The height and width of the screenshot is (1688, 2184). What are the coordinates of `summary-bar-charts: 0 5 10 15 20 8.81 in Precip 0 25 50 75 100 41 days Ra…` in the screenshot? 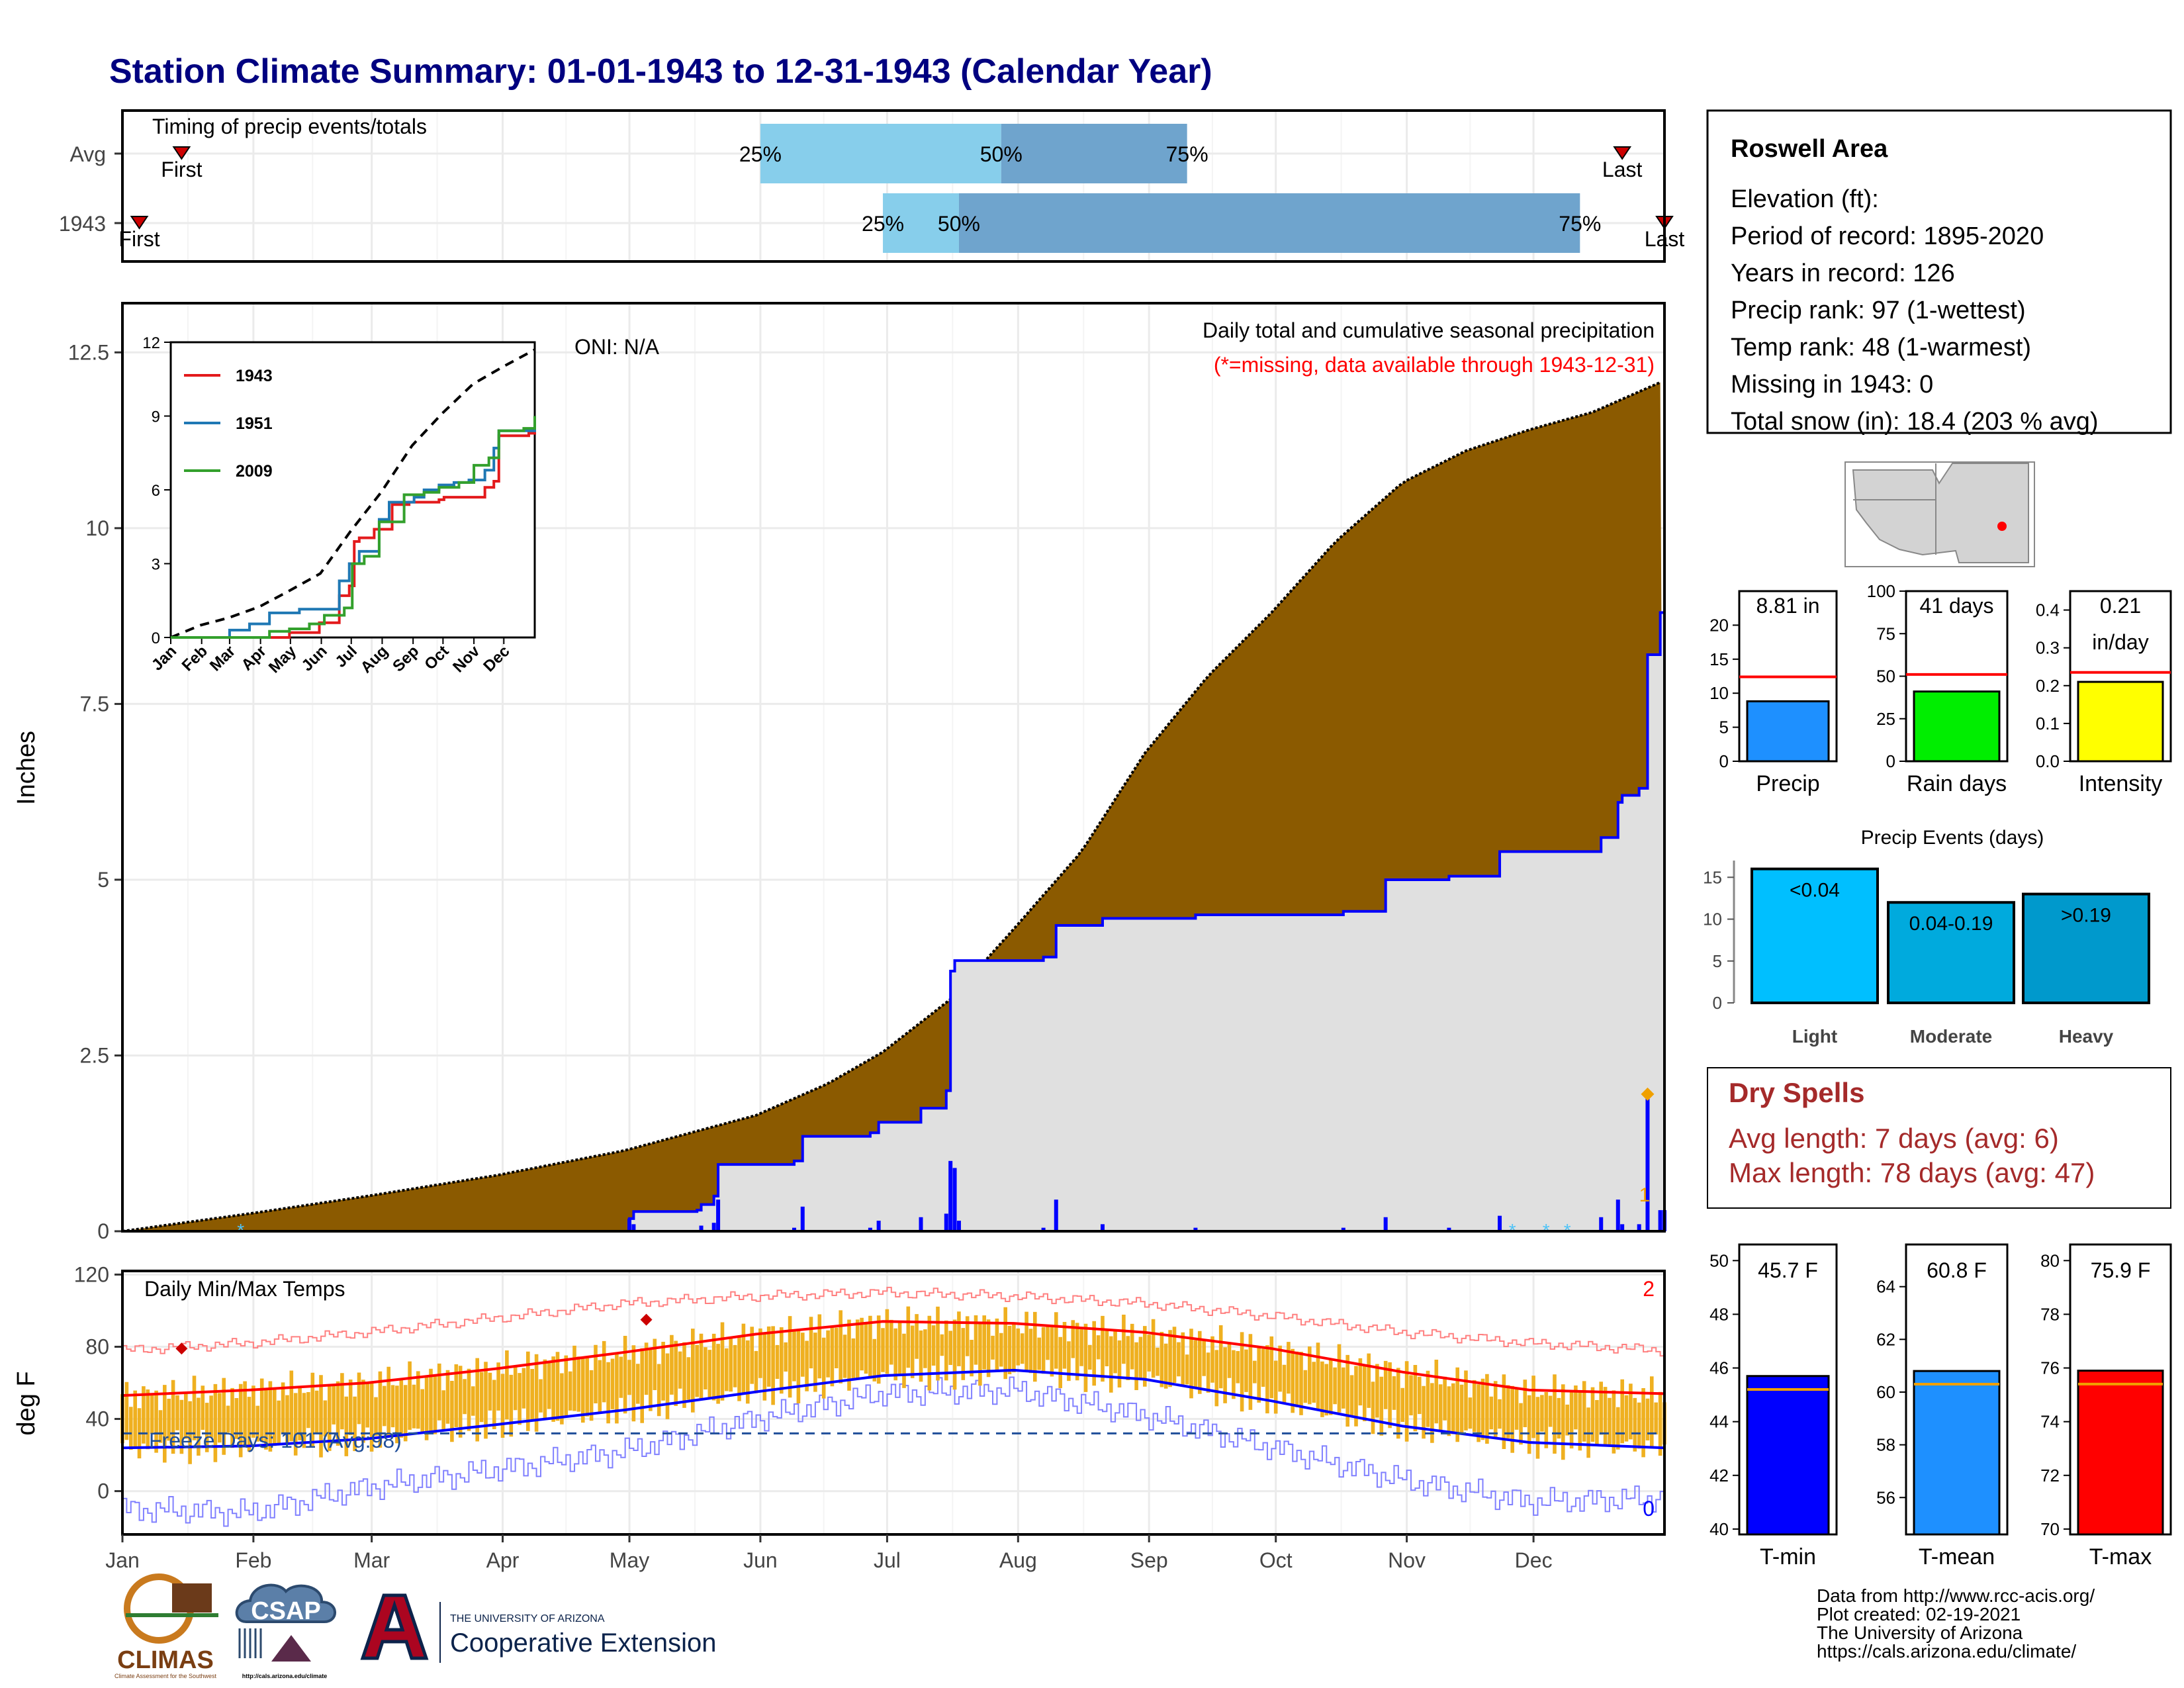 It's located at (1940, 688).